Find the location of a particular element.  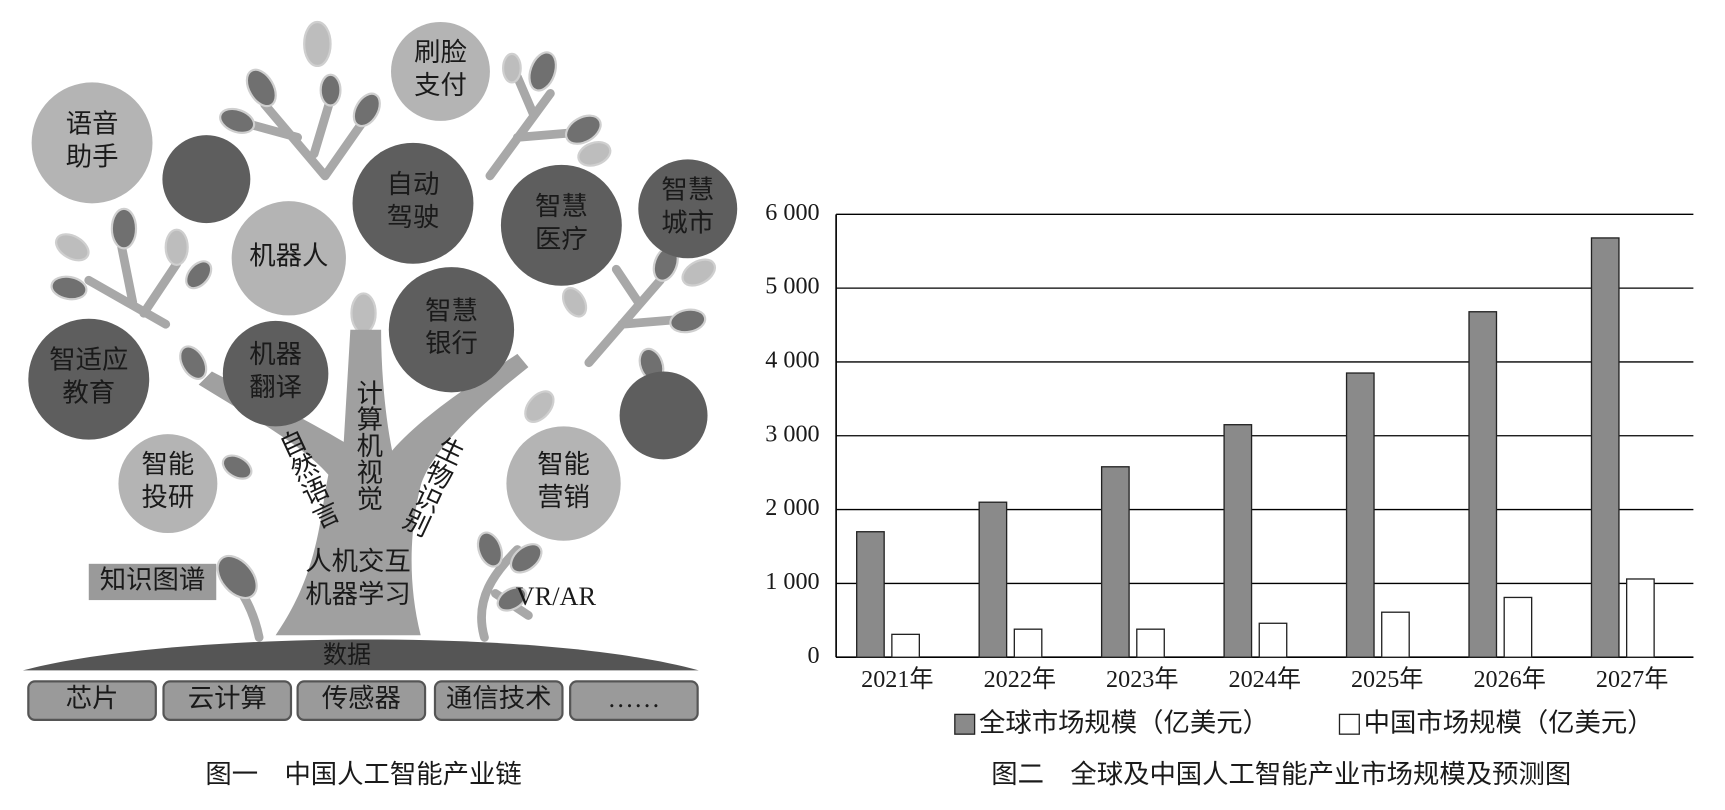

vr-ar-label: VR/AR is located at coordinates (556, 596).